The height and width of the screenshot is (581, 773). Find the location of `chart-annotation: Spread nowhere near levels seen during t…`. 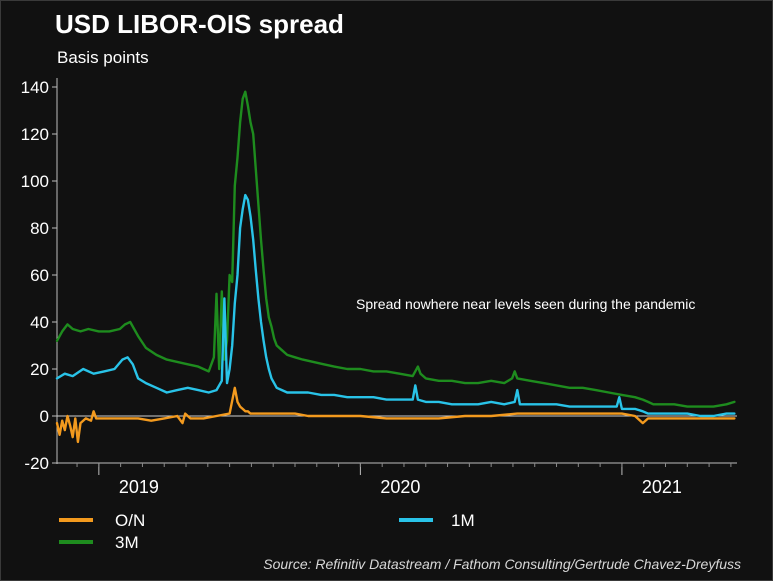

chart-annotation: Spread nowhere near levels seen during t… is located at coordinates (525, 304).